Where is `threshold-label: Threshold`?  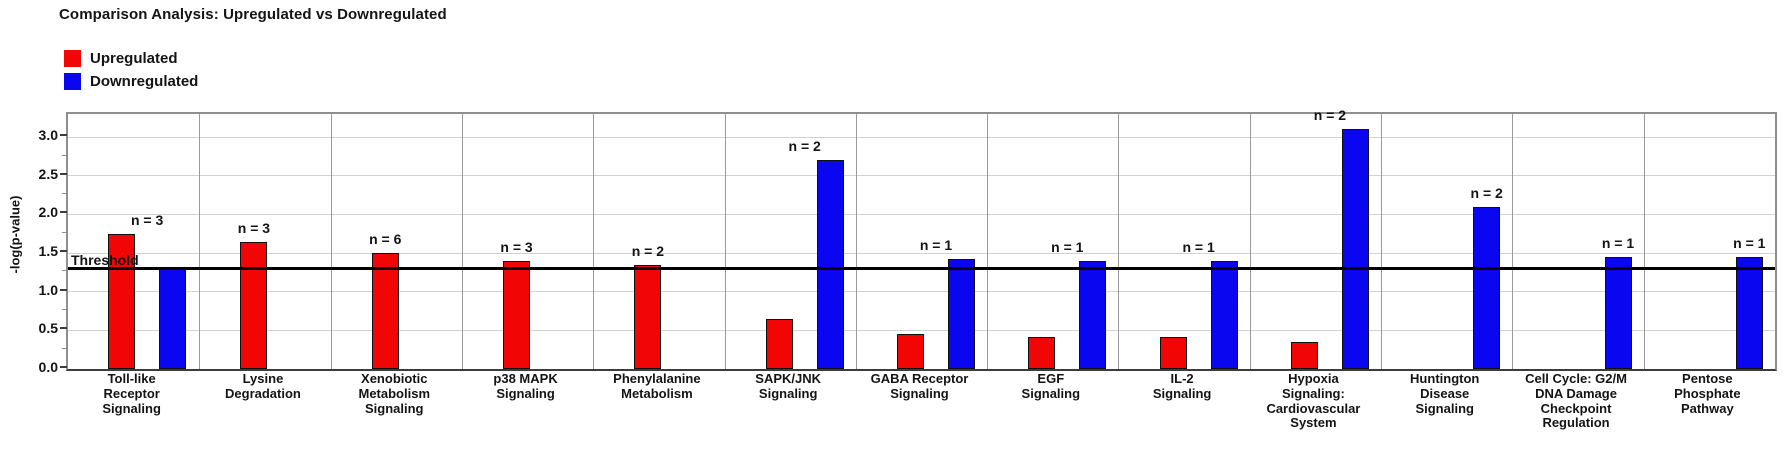 threshold-label: Threshold is located at coordinates (105, 259).